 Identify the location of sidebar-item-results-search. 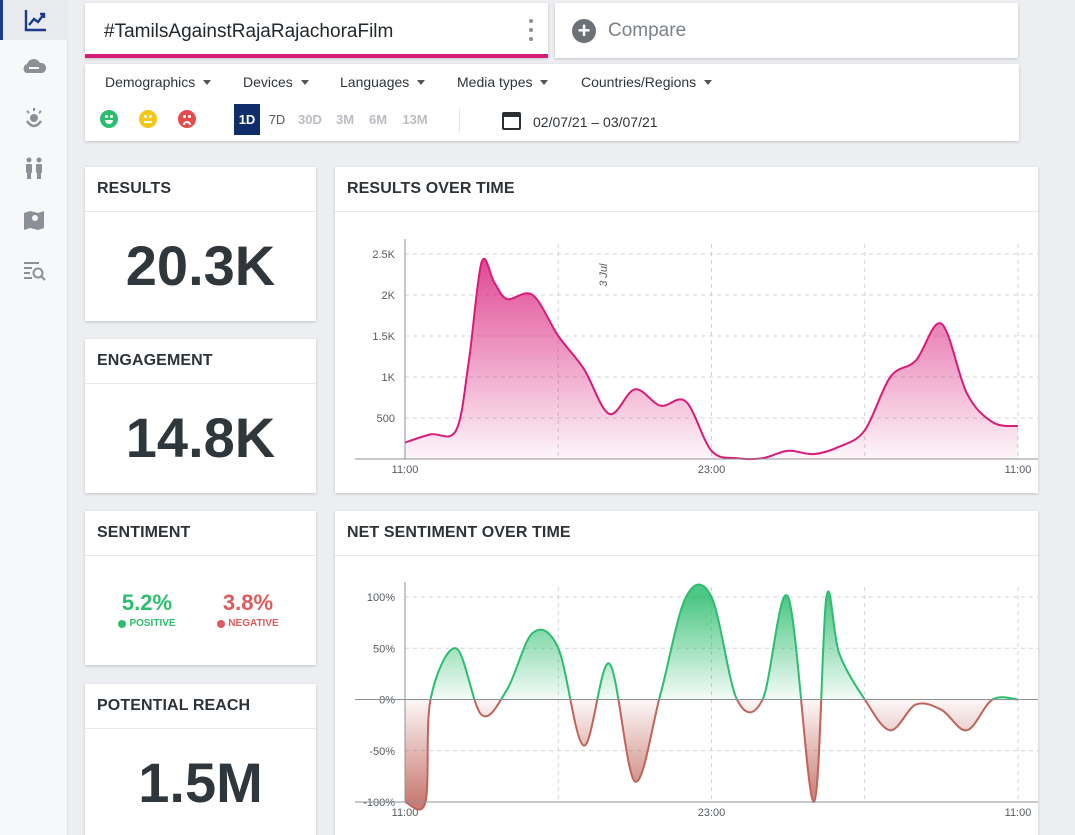
(34, 270).